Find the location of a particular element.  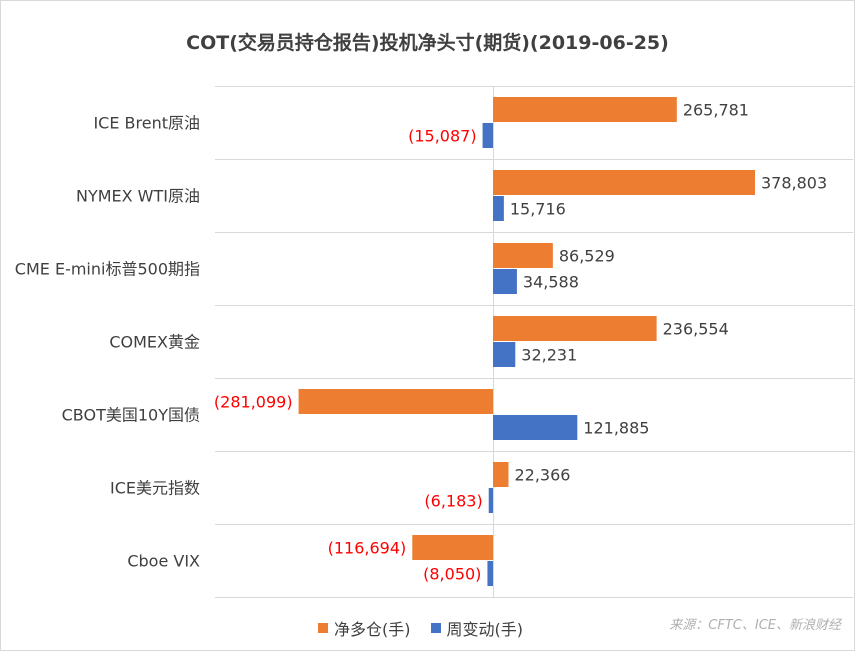

category-label: ICE Brent原油 is located at coordinates (146, 123).